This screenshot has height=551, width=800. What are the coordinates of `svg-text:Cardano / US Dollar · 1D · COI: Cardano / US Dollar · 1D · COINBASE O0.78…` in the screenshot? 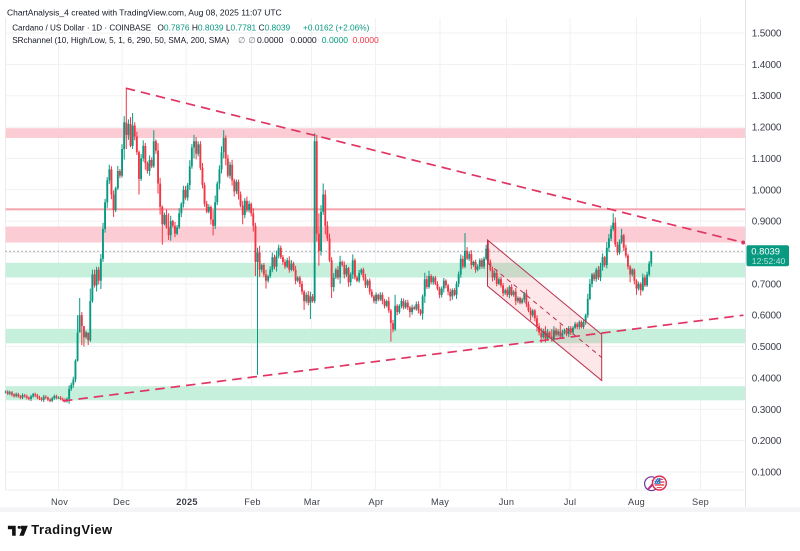 It's located at (190, 27).